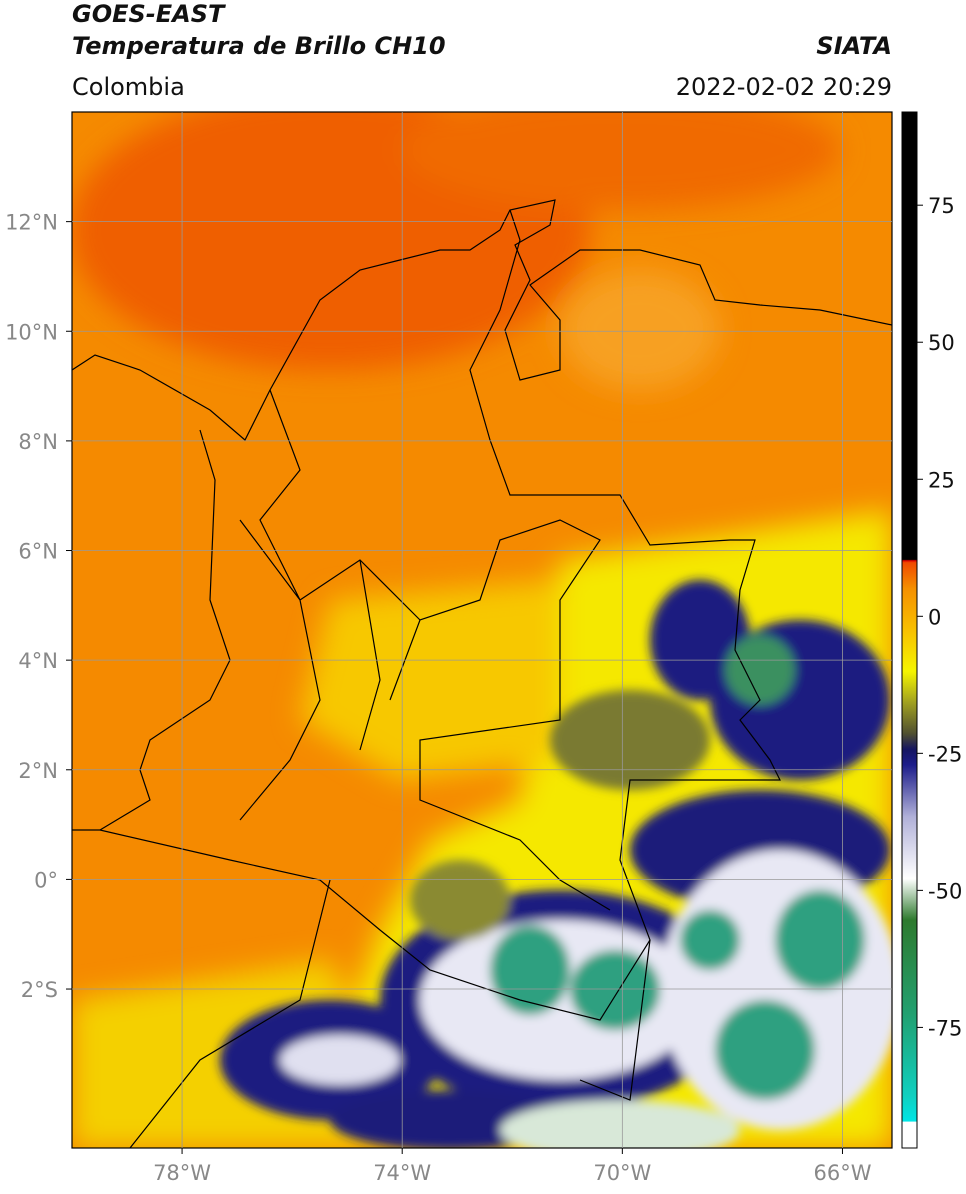  What do you see at coordinates (46, 880) in the screenshot?
I see `y-tick-label: 0°` at bounding box center [46, 880].